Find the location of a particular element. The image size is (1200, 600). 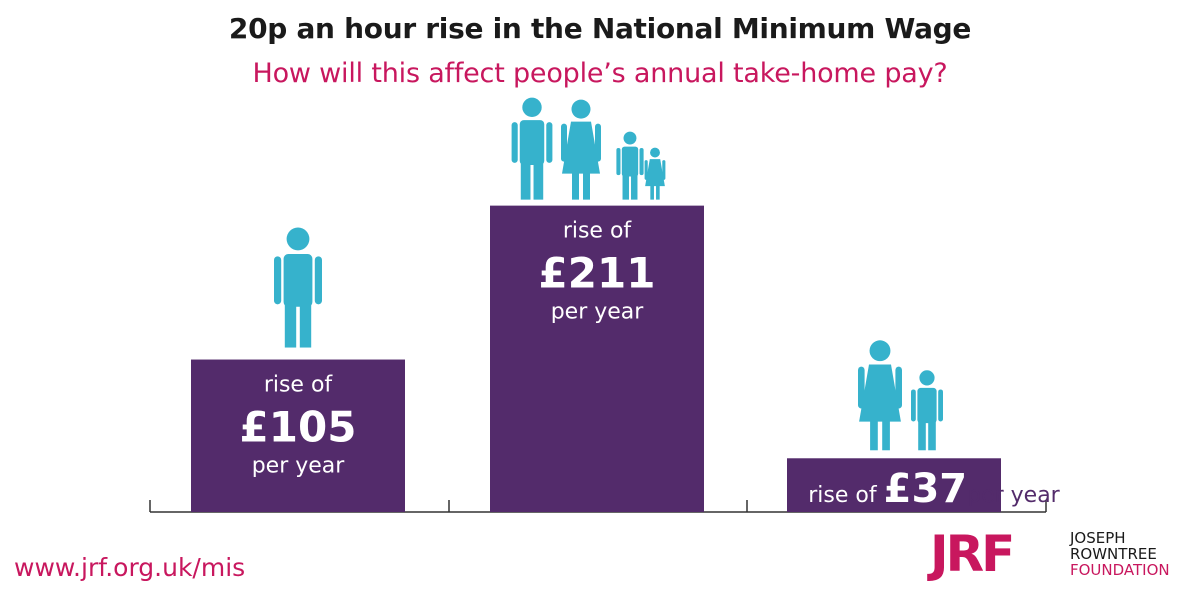

bar-group-3: rise of £37per year is located at coordinates (924, 485).